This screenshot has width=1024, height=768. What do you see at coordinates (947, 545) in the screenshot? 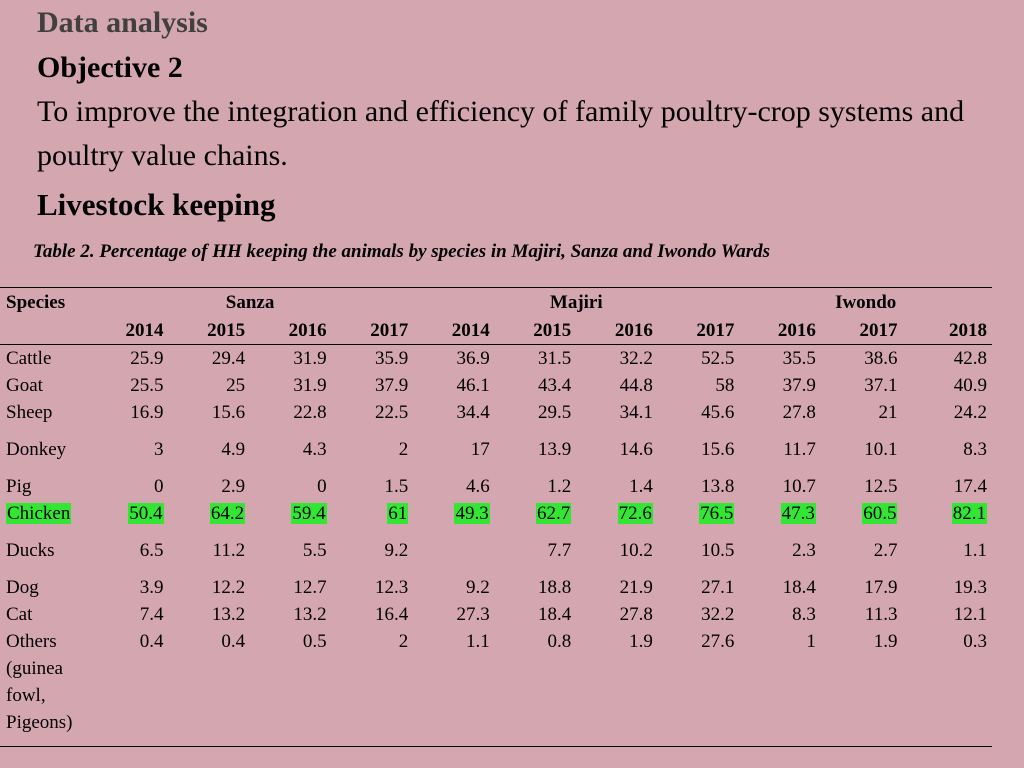
I see `value-cell: 1.1` at bounding box center [947, 545].